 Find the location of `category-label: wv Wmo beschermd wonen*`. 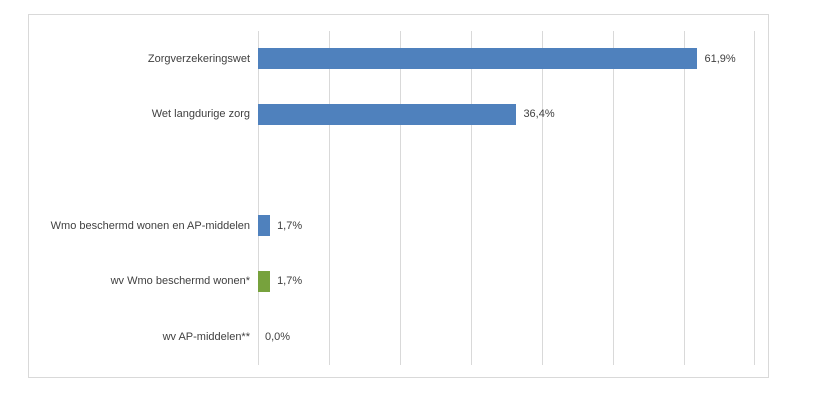

category-label: wv Wmo beschermd wonen* is located at coordinates (180, 281).